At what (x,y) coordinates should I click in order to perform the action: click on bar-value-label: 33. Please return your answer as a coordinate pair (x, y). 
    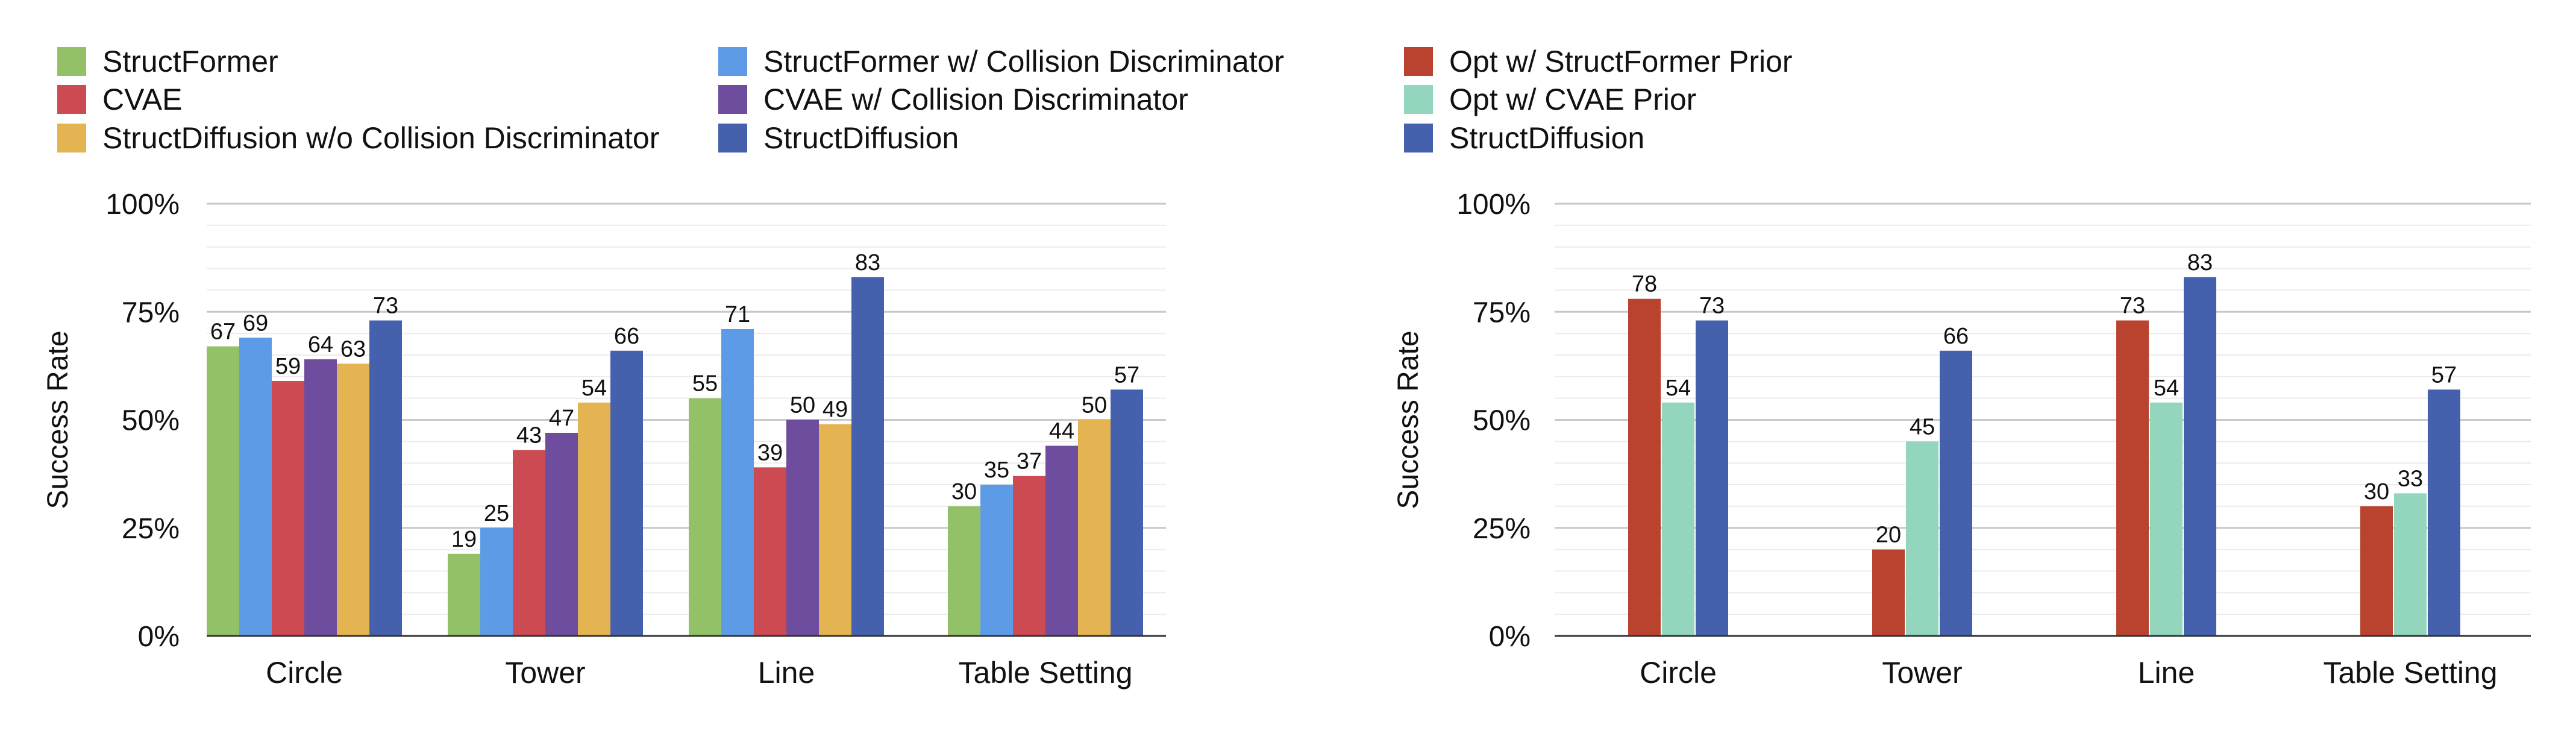
    Looking at the image, I should click on (2410, 478).